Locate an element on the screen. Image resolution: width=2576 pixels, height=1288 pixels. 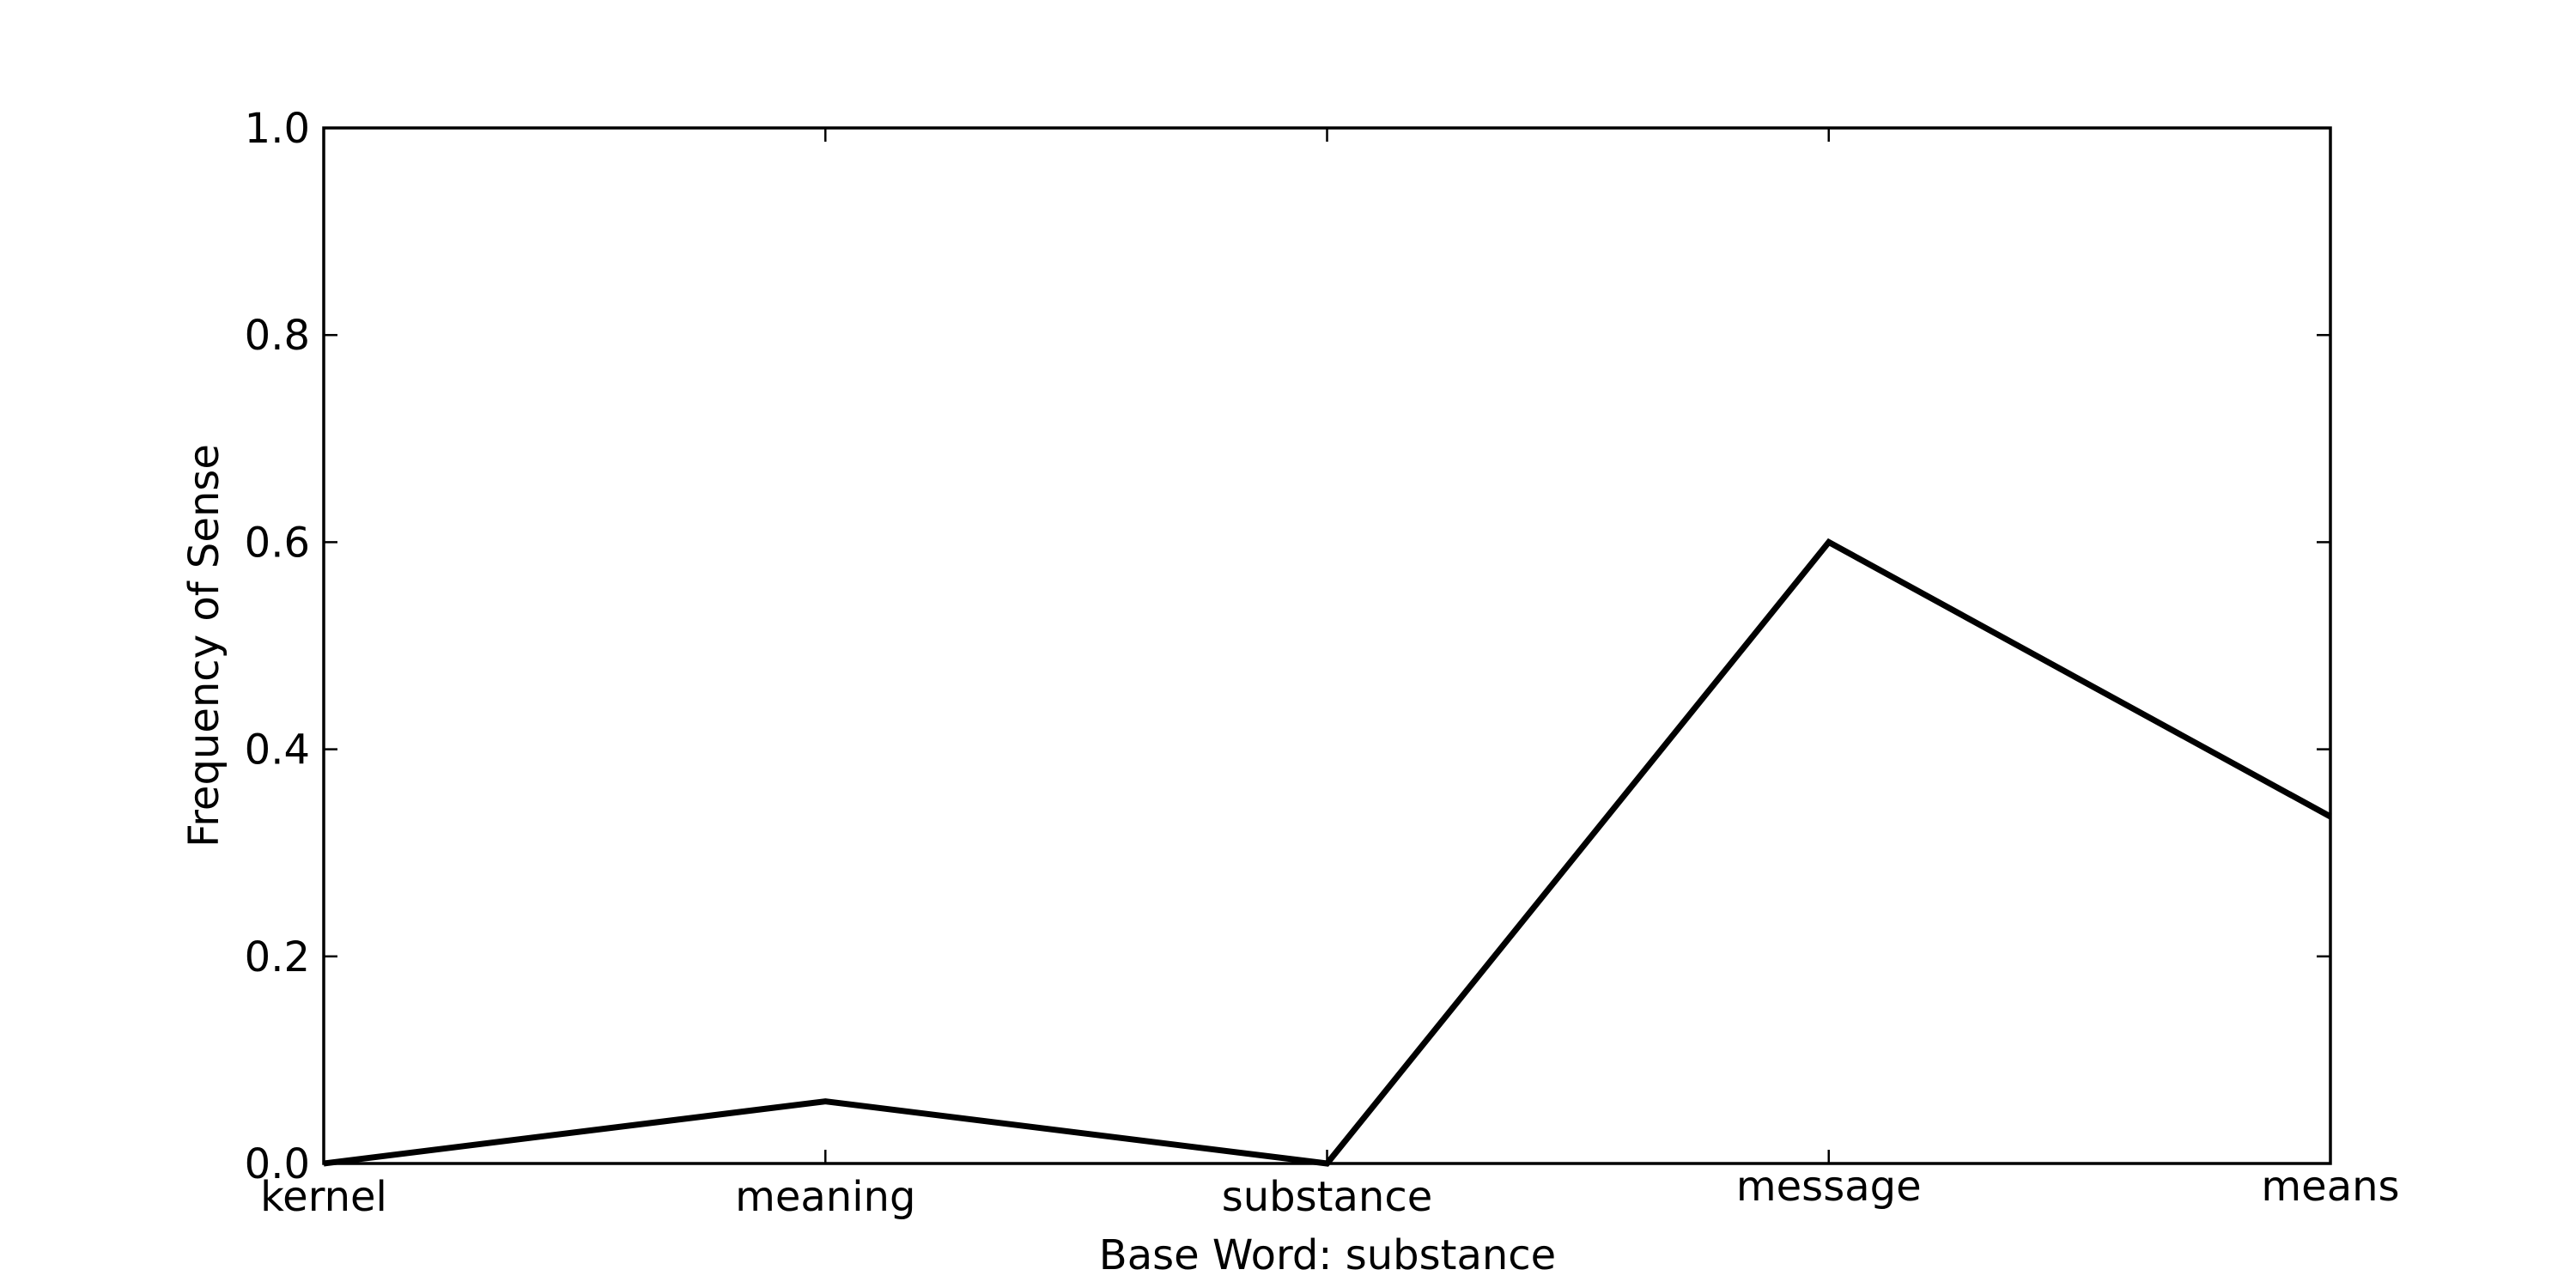
x-tick-label: means is located at coordinates (2330, 1187).